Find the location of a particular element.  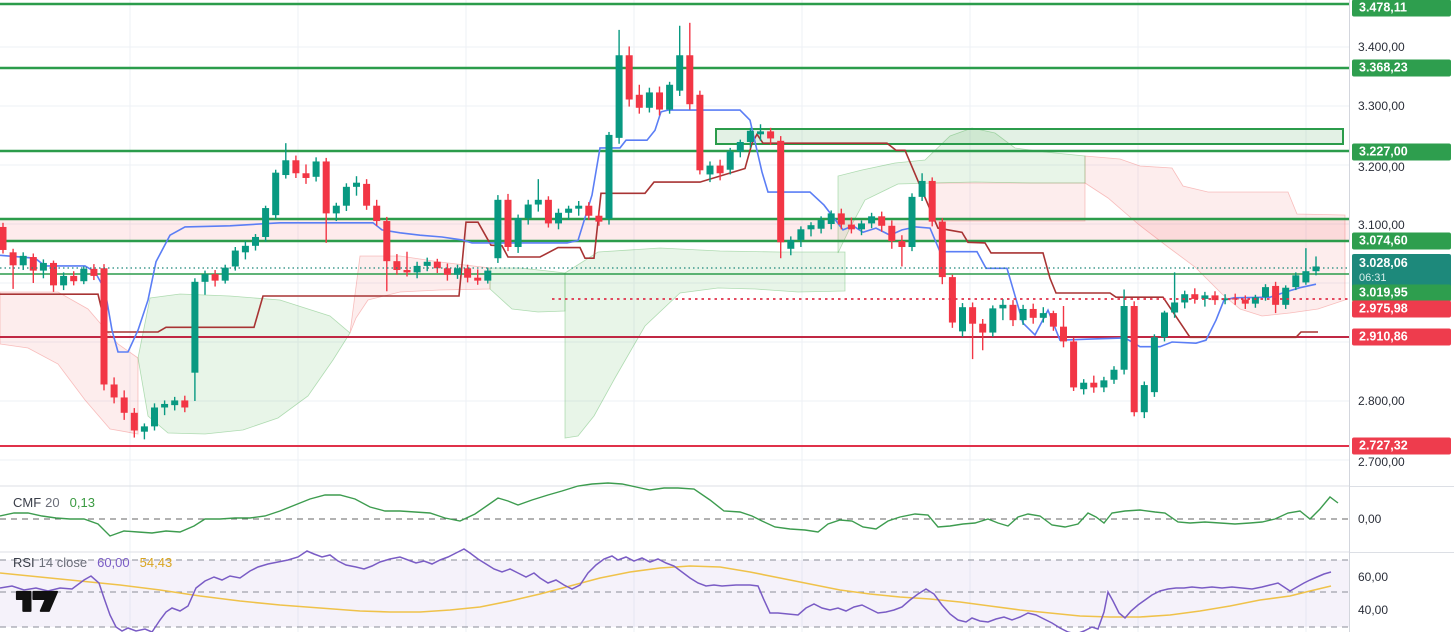

axis-price-label: 2.800,00 is located at coordinates (1381, 401).